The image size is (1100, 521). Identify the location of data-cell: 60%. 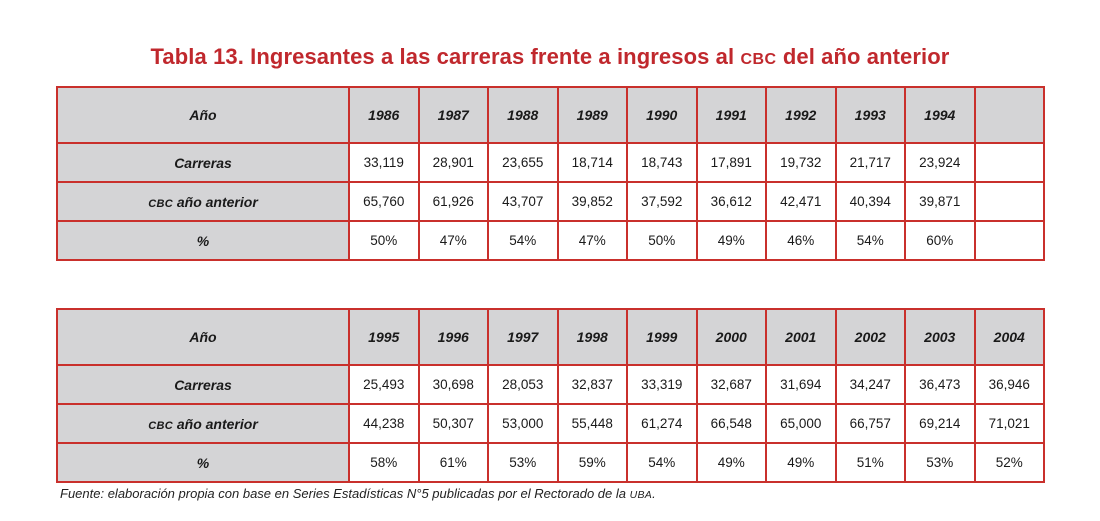
(940, 240).